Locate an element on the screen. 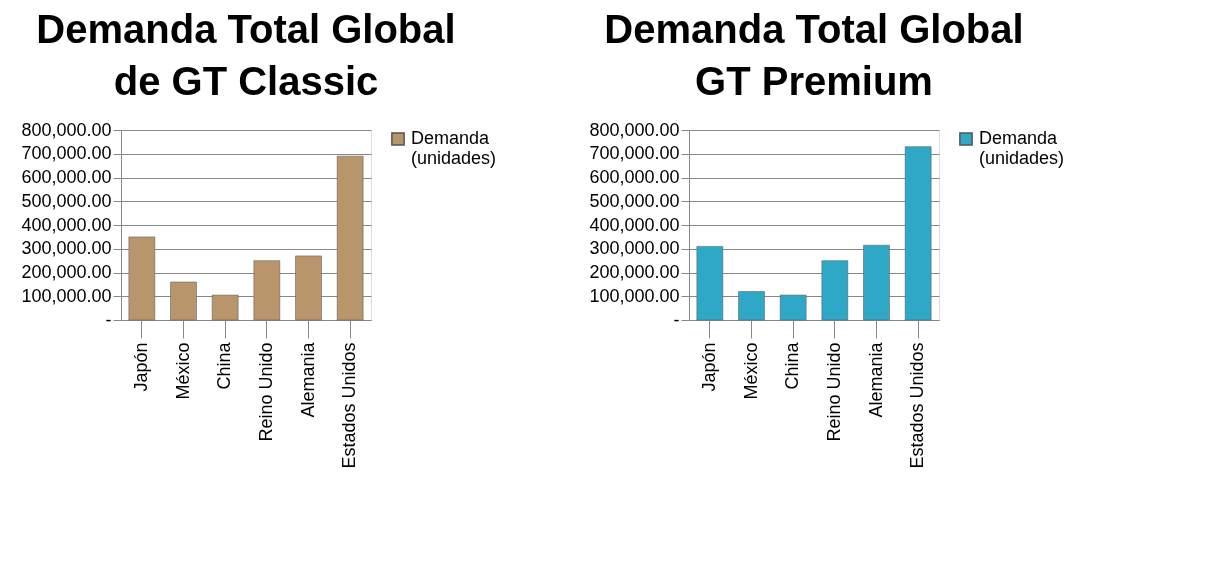  chart-title: Demanda Total Global de GT Classic is located at coordinates (246, 55).